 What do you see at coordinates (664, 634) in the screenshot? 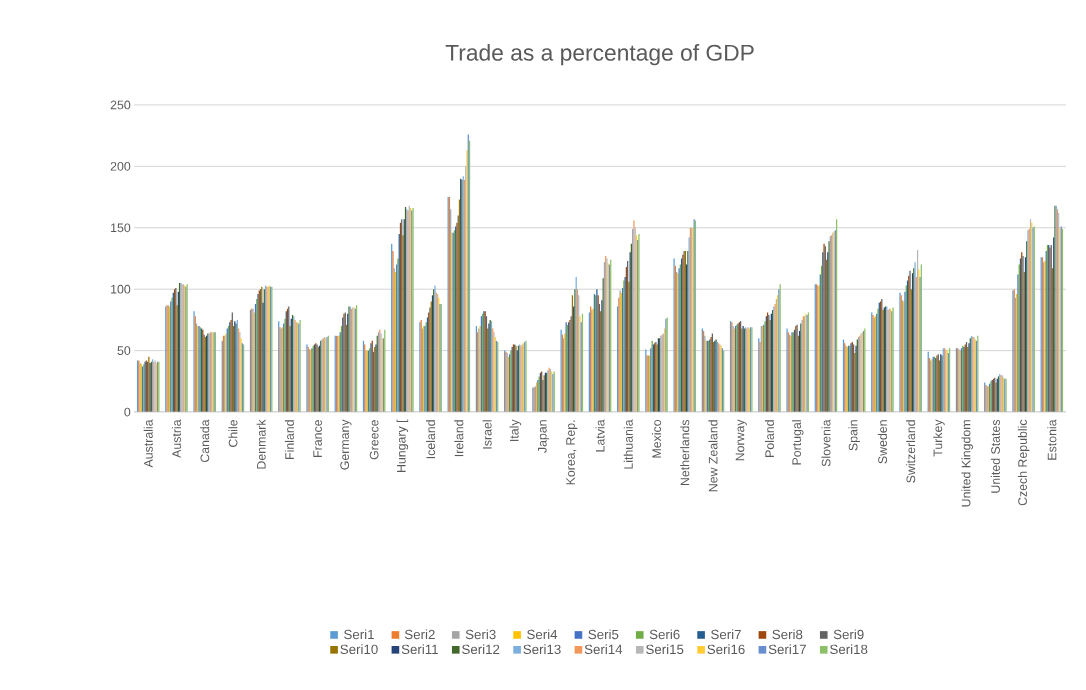
I see `legend-label: Seri6` at bounding box center [664, 634].